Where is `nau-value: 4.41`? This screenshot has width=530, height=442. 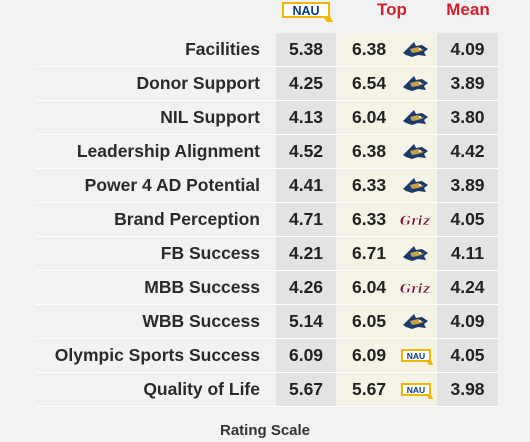
nau-value: 4.41 is located at coordinates (306, 185).